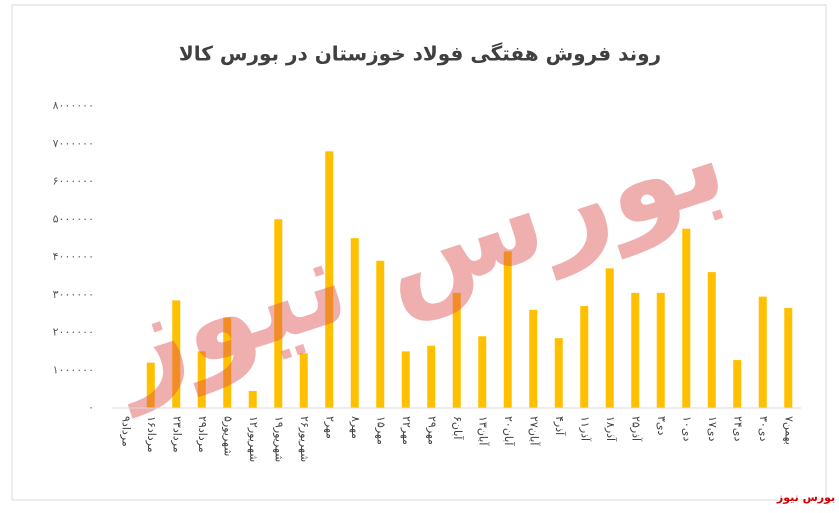  I want to click on y-tick-label: ۲۰۰۰۰۰۰, so click(73, 332).